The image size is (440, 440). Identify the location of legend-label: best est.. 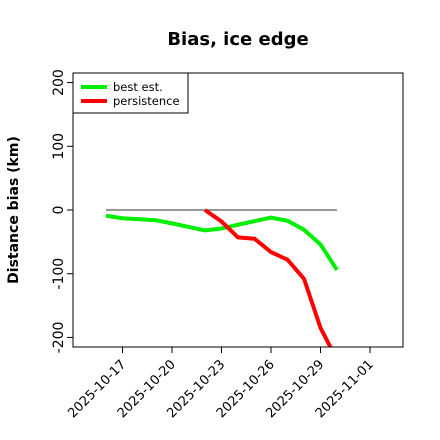
(138, 87).